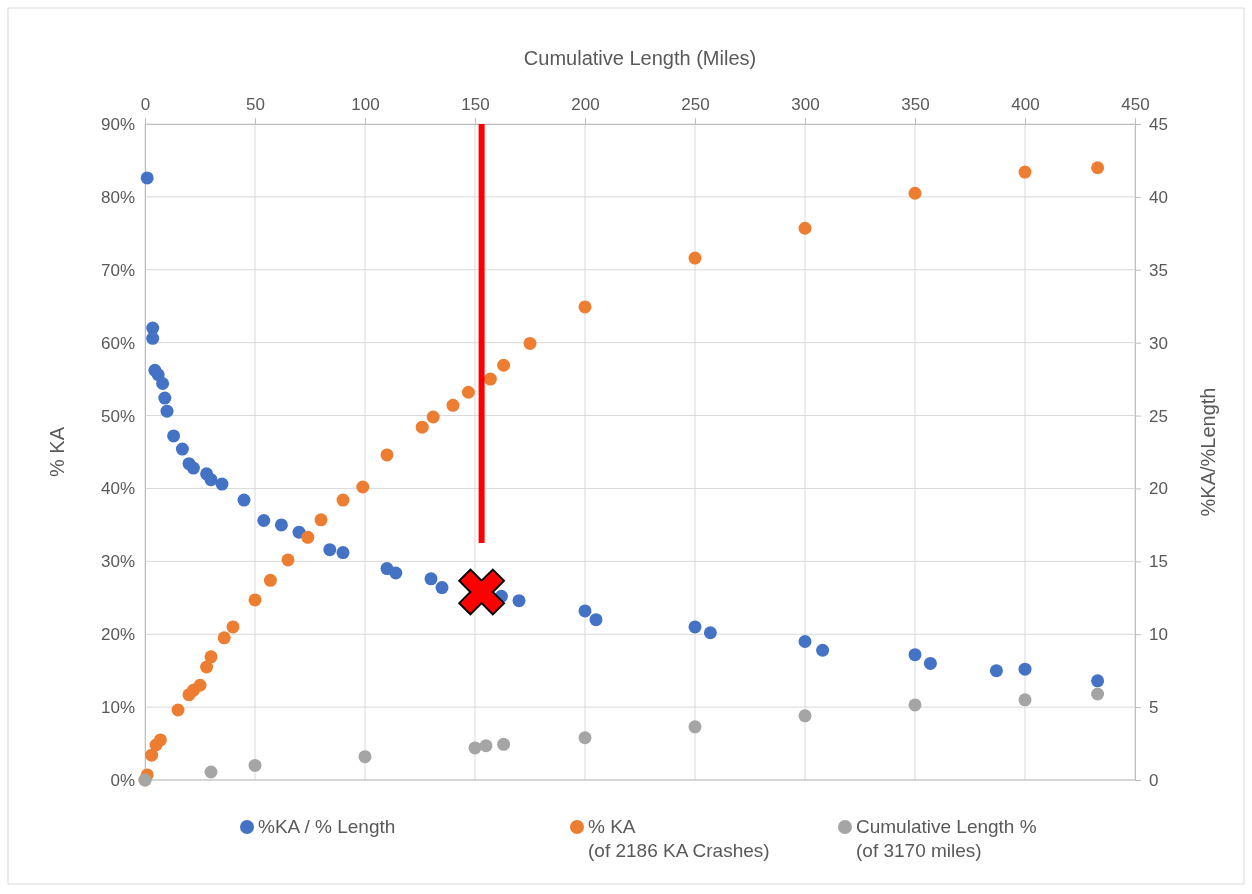  Describe the element at coordinates (1025, 104) in the screenshot. I see `x-tick-label: 400` at that location.